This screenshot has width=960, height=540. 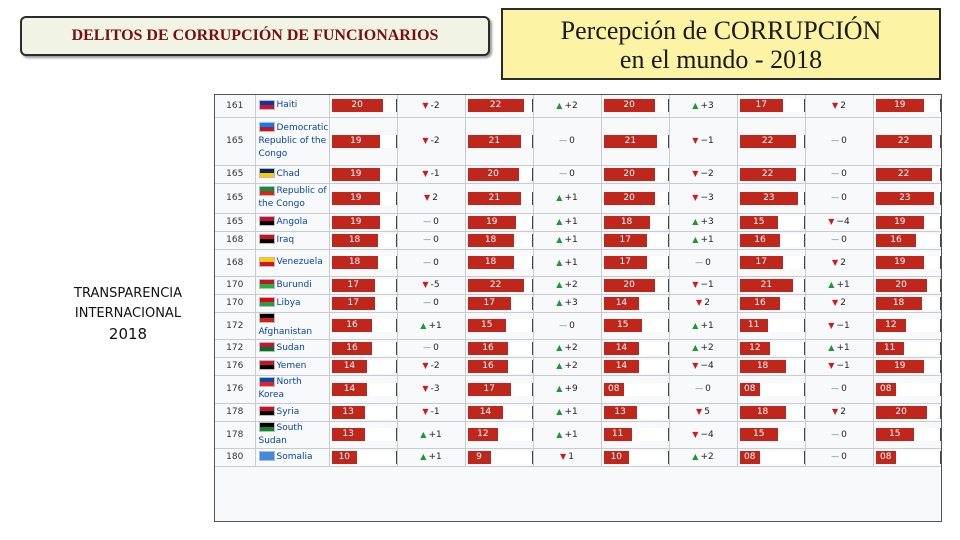 I want to click on change-cell: ▲ +3, so click(x=703, y=222).